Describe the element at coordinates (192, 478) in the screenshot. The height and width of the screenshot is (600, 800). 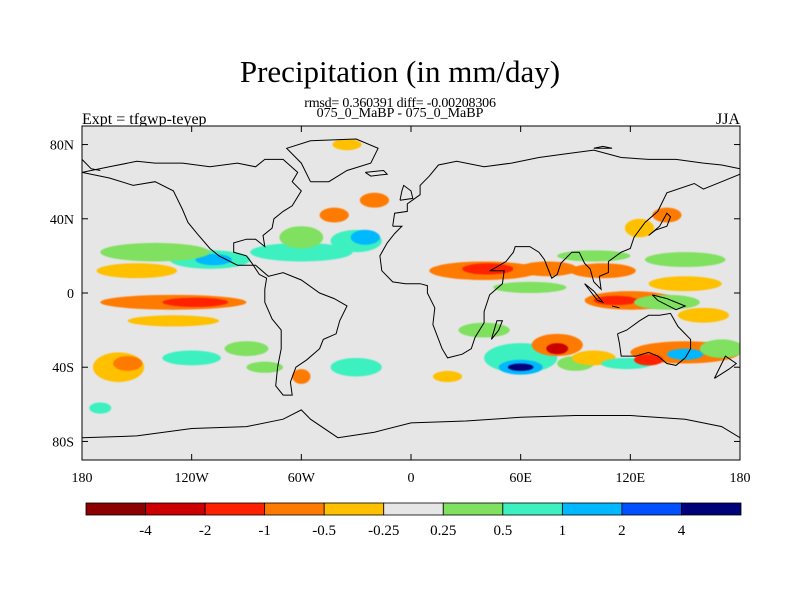
I see `x-tick-label: 120W` at that location.